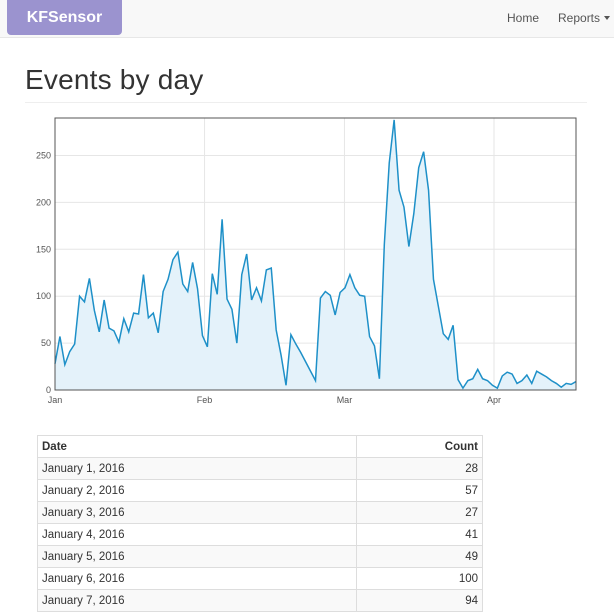 The height and width of the screenshot is (615, 614). Describe the element at coordinates (43, 296) in the screenshot. I see `y-tick-label: 100` at that location.